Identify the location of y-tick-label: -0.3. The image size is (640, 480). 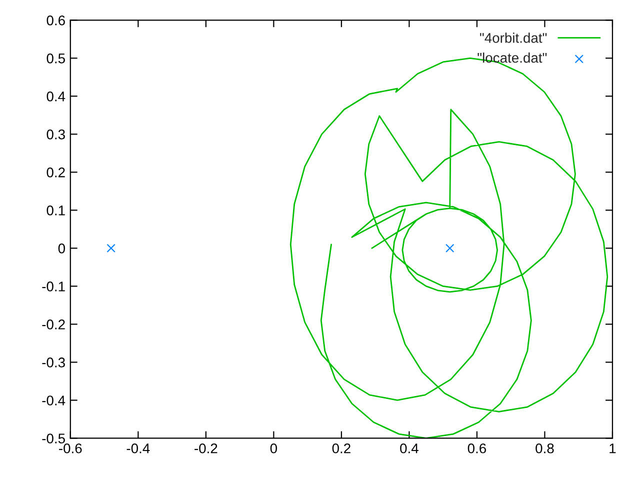
(53, 363).